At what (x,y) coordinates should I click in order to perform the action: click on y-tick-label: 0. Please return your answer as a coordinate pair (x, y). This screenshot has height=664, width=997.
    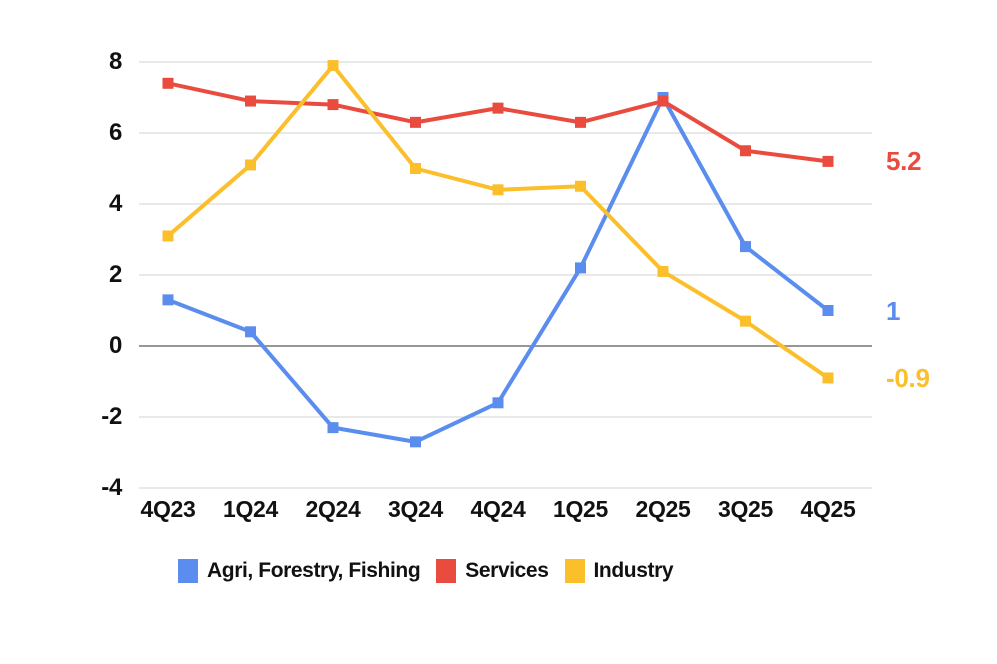
    Looking at the image, I should click on (115, 345).